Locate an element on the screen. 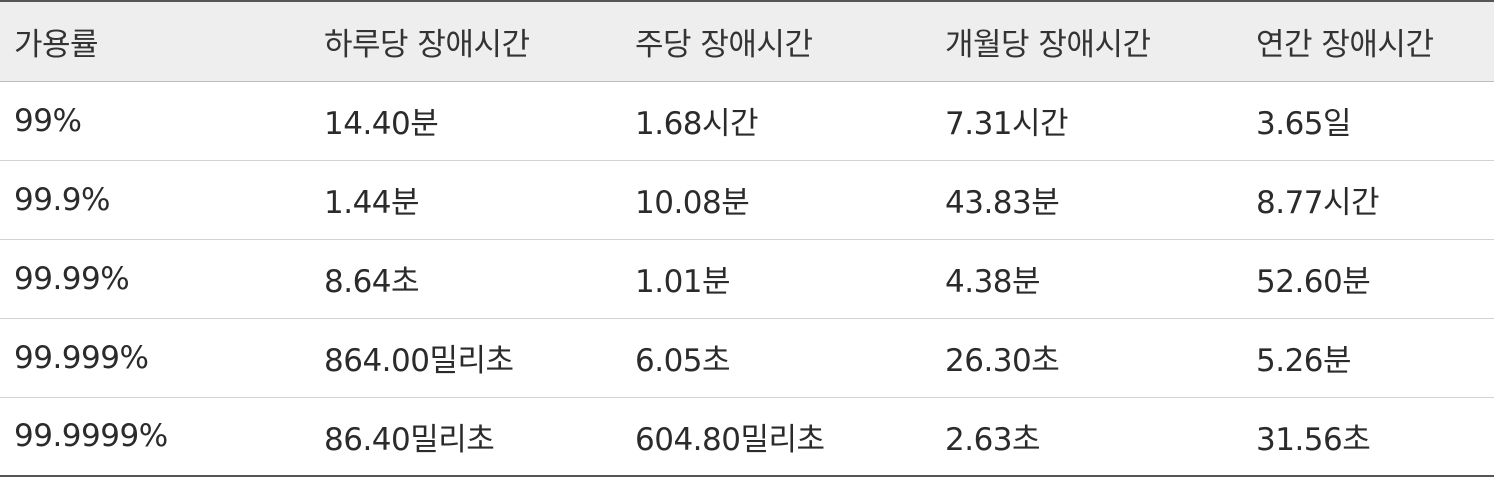 This screenshot has height=484, width=1494. cell-availability: 99.9% is located at coordinates (155, 200).